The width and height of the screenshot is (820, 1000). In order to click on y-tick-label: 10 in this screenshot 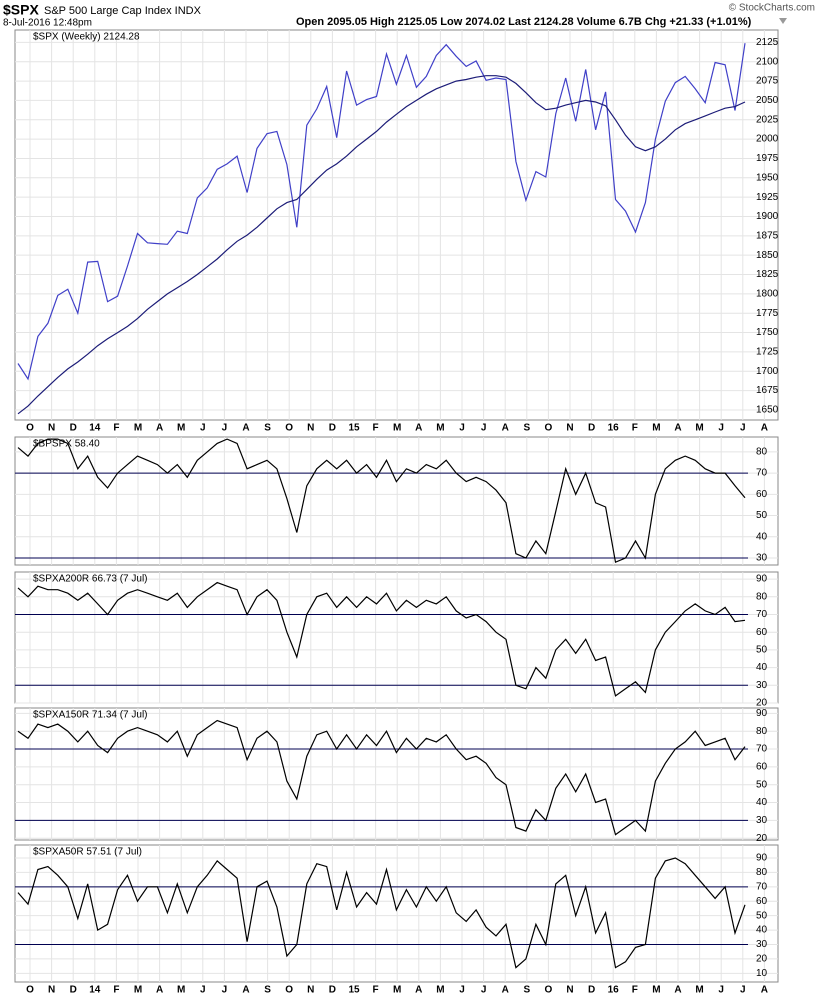, I will do `click(762, 973)`.